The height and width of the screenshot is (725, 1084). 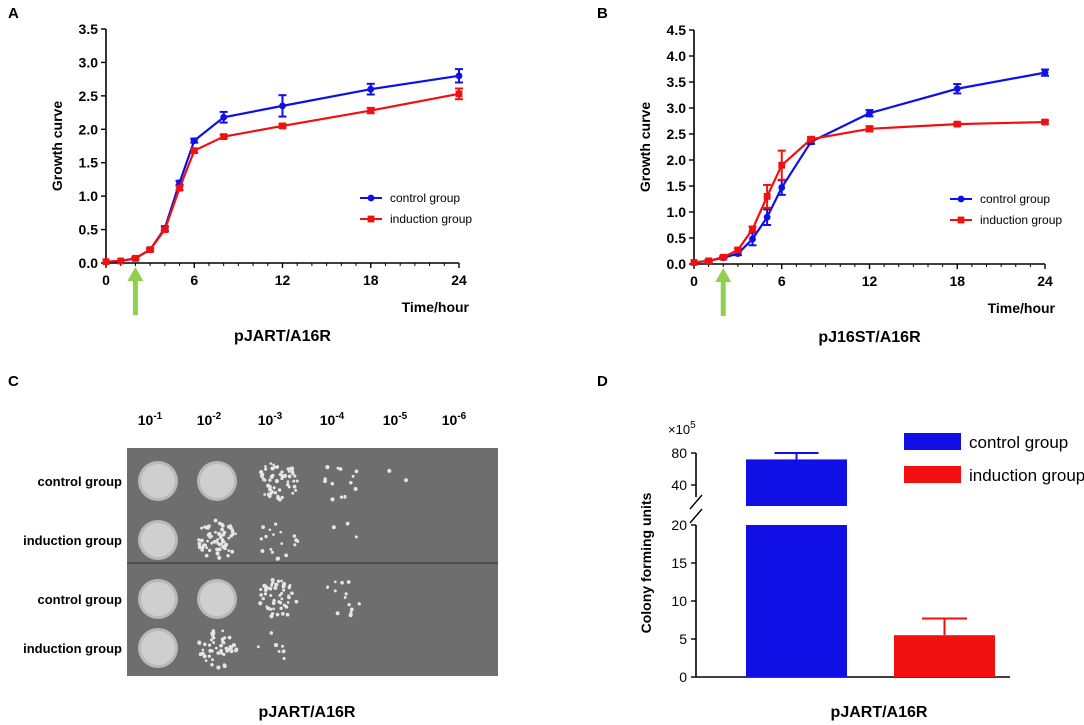 I want to click on axis-multiplier: ×10⁵, so click(x=682, y=428).